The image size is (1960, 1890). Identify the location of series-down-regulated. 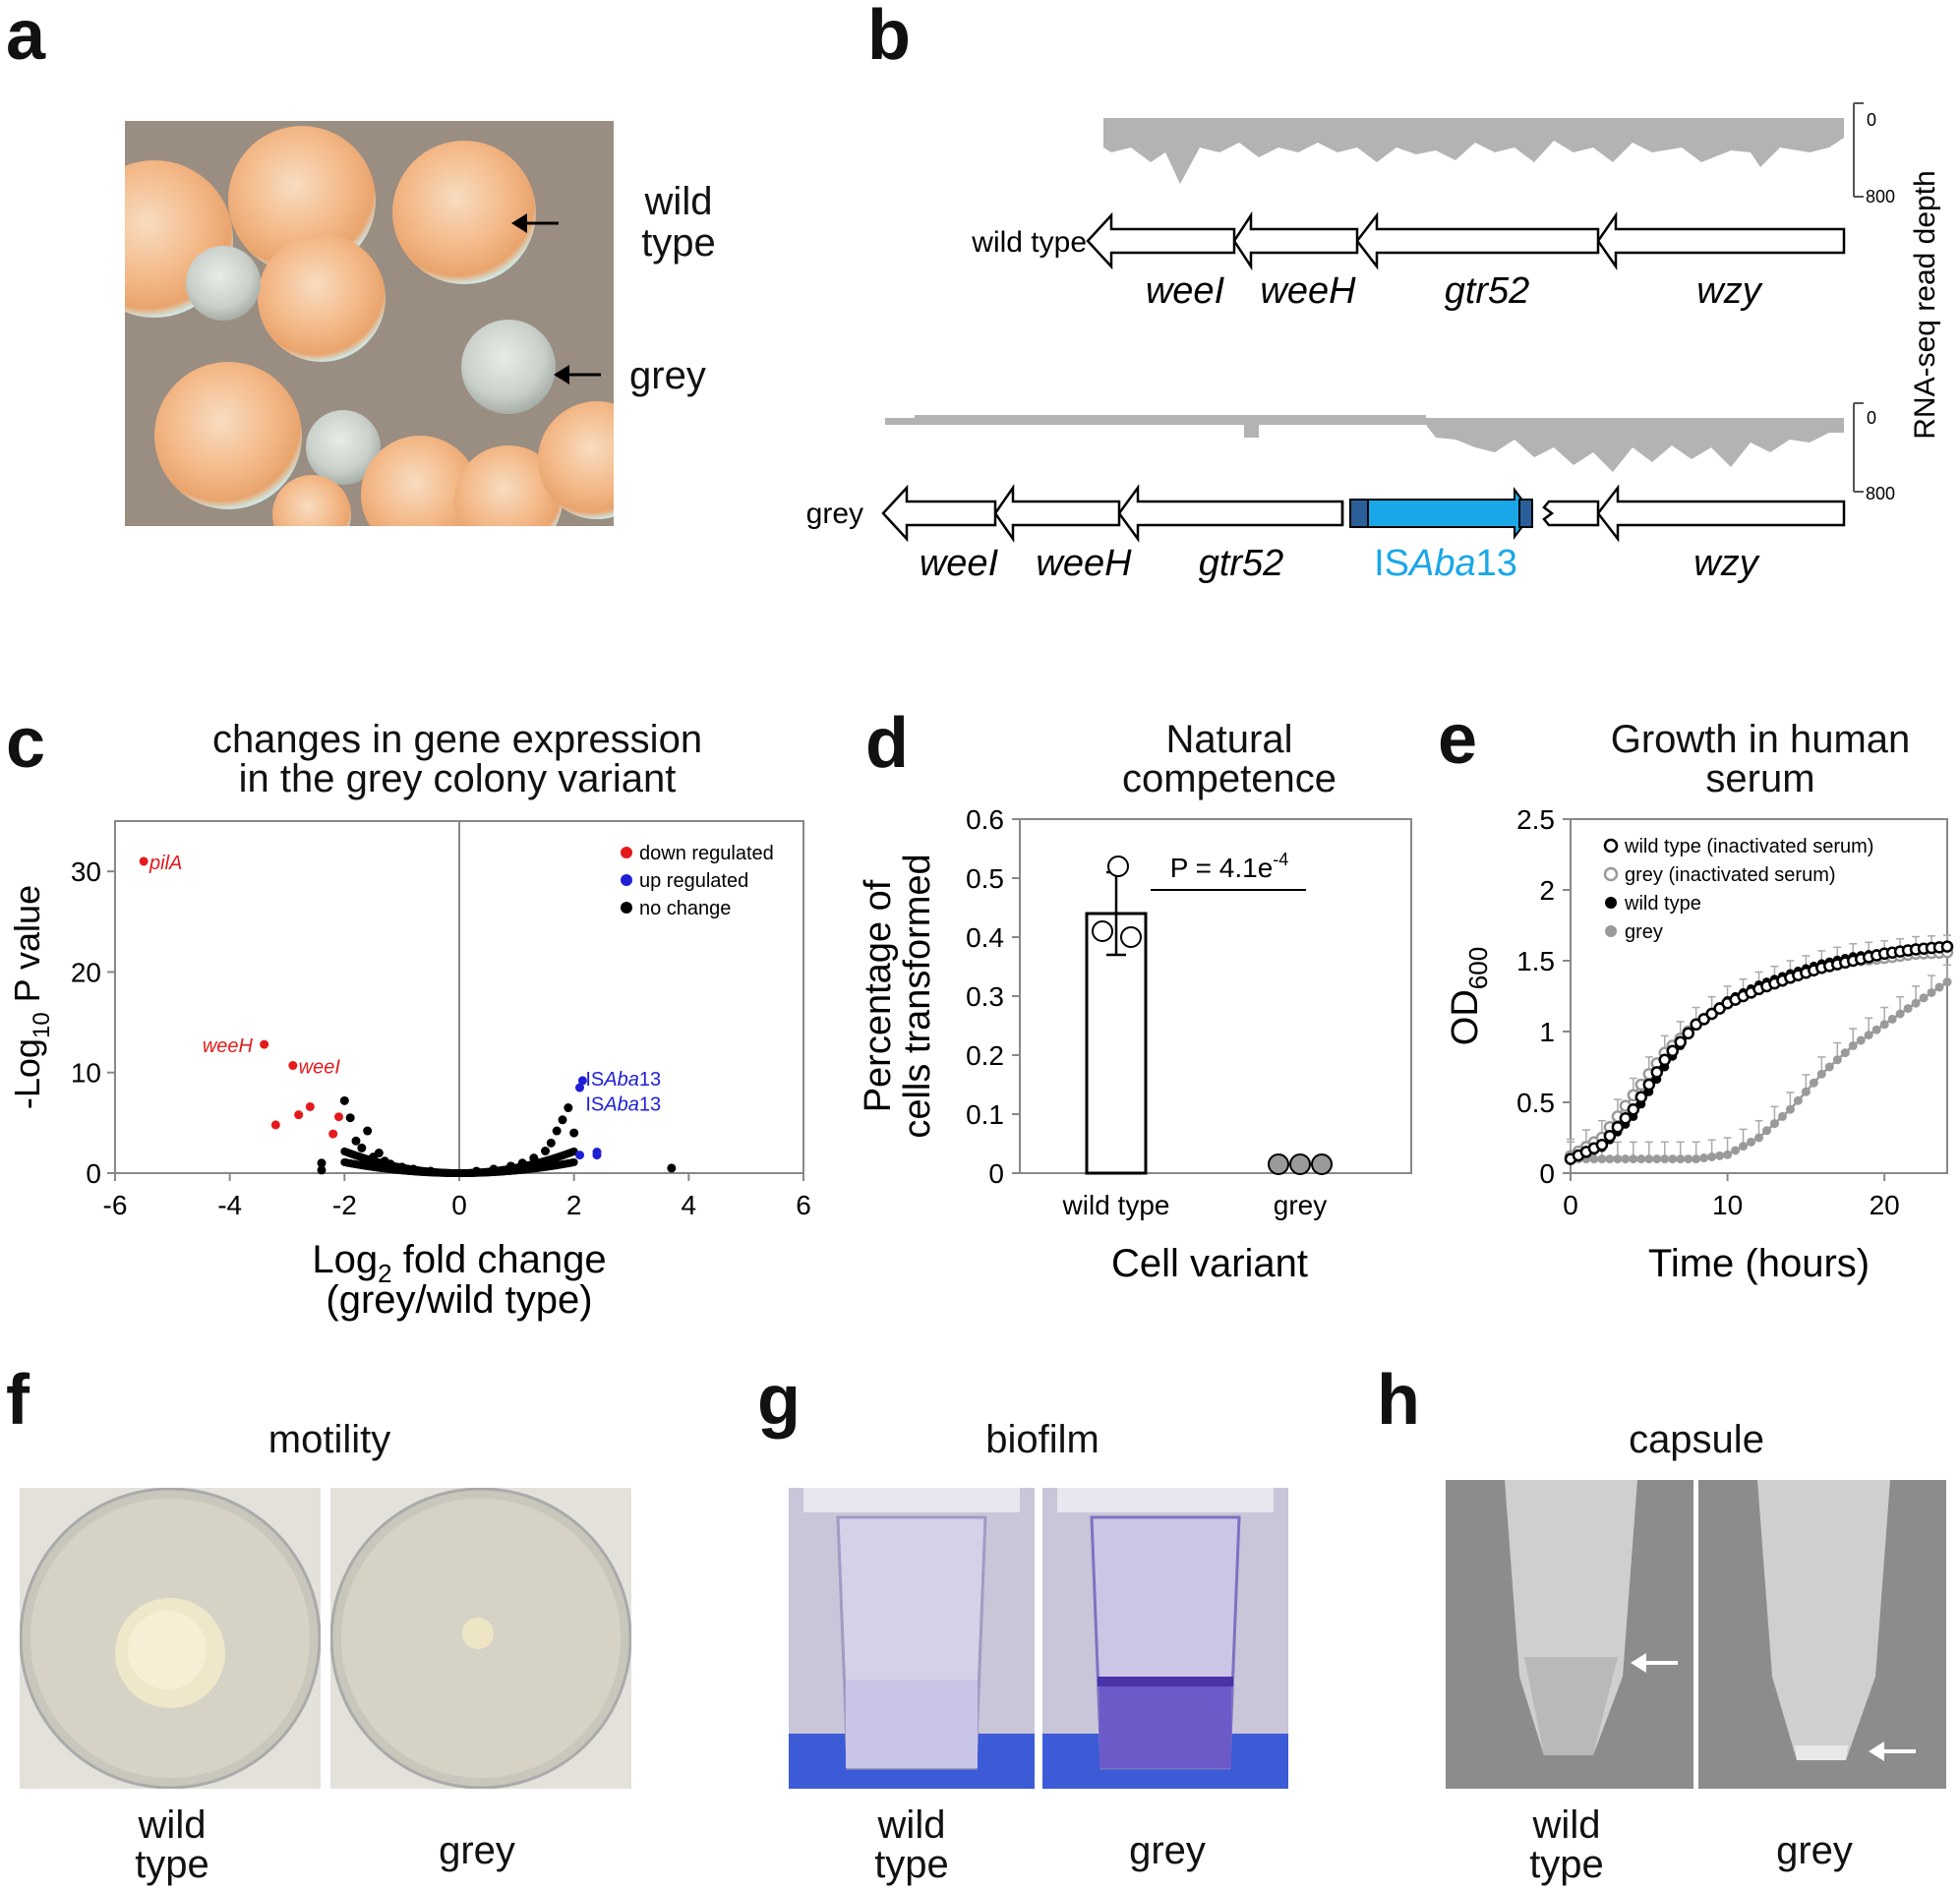
(241, 998).